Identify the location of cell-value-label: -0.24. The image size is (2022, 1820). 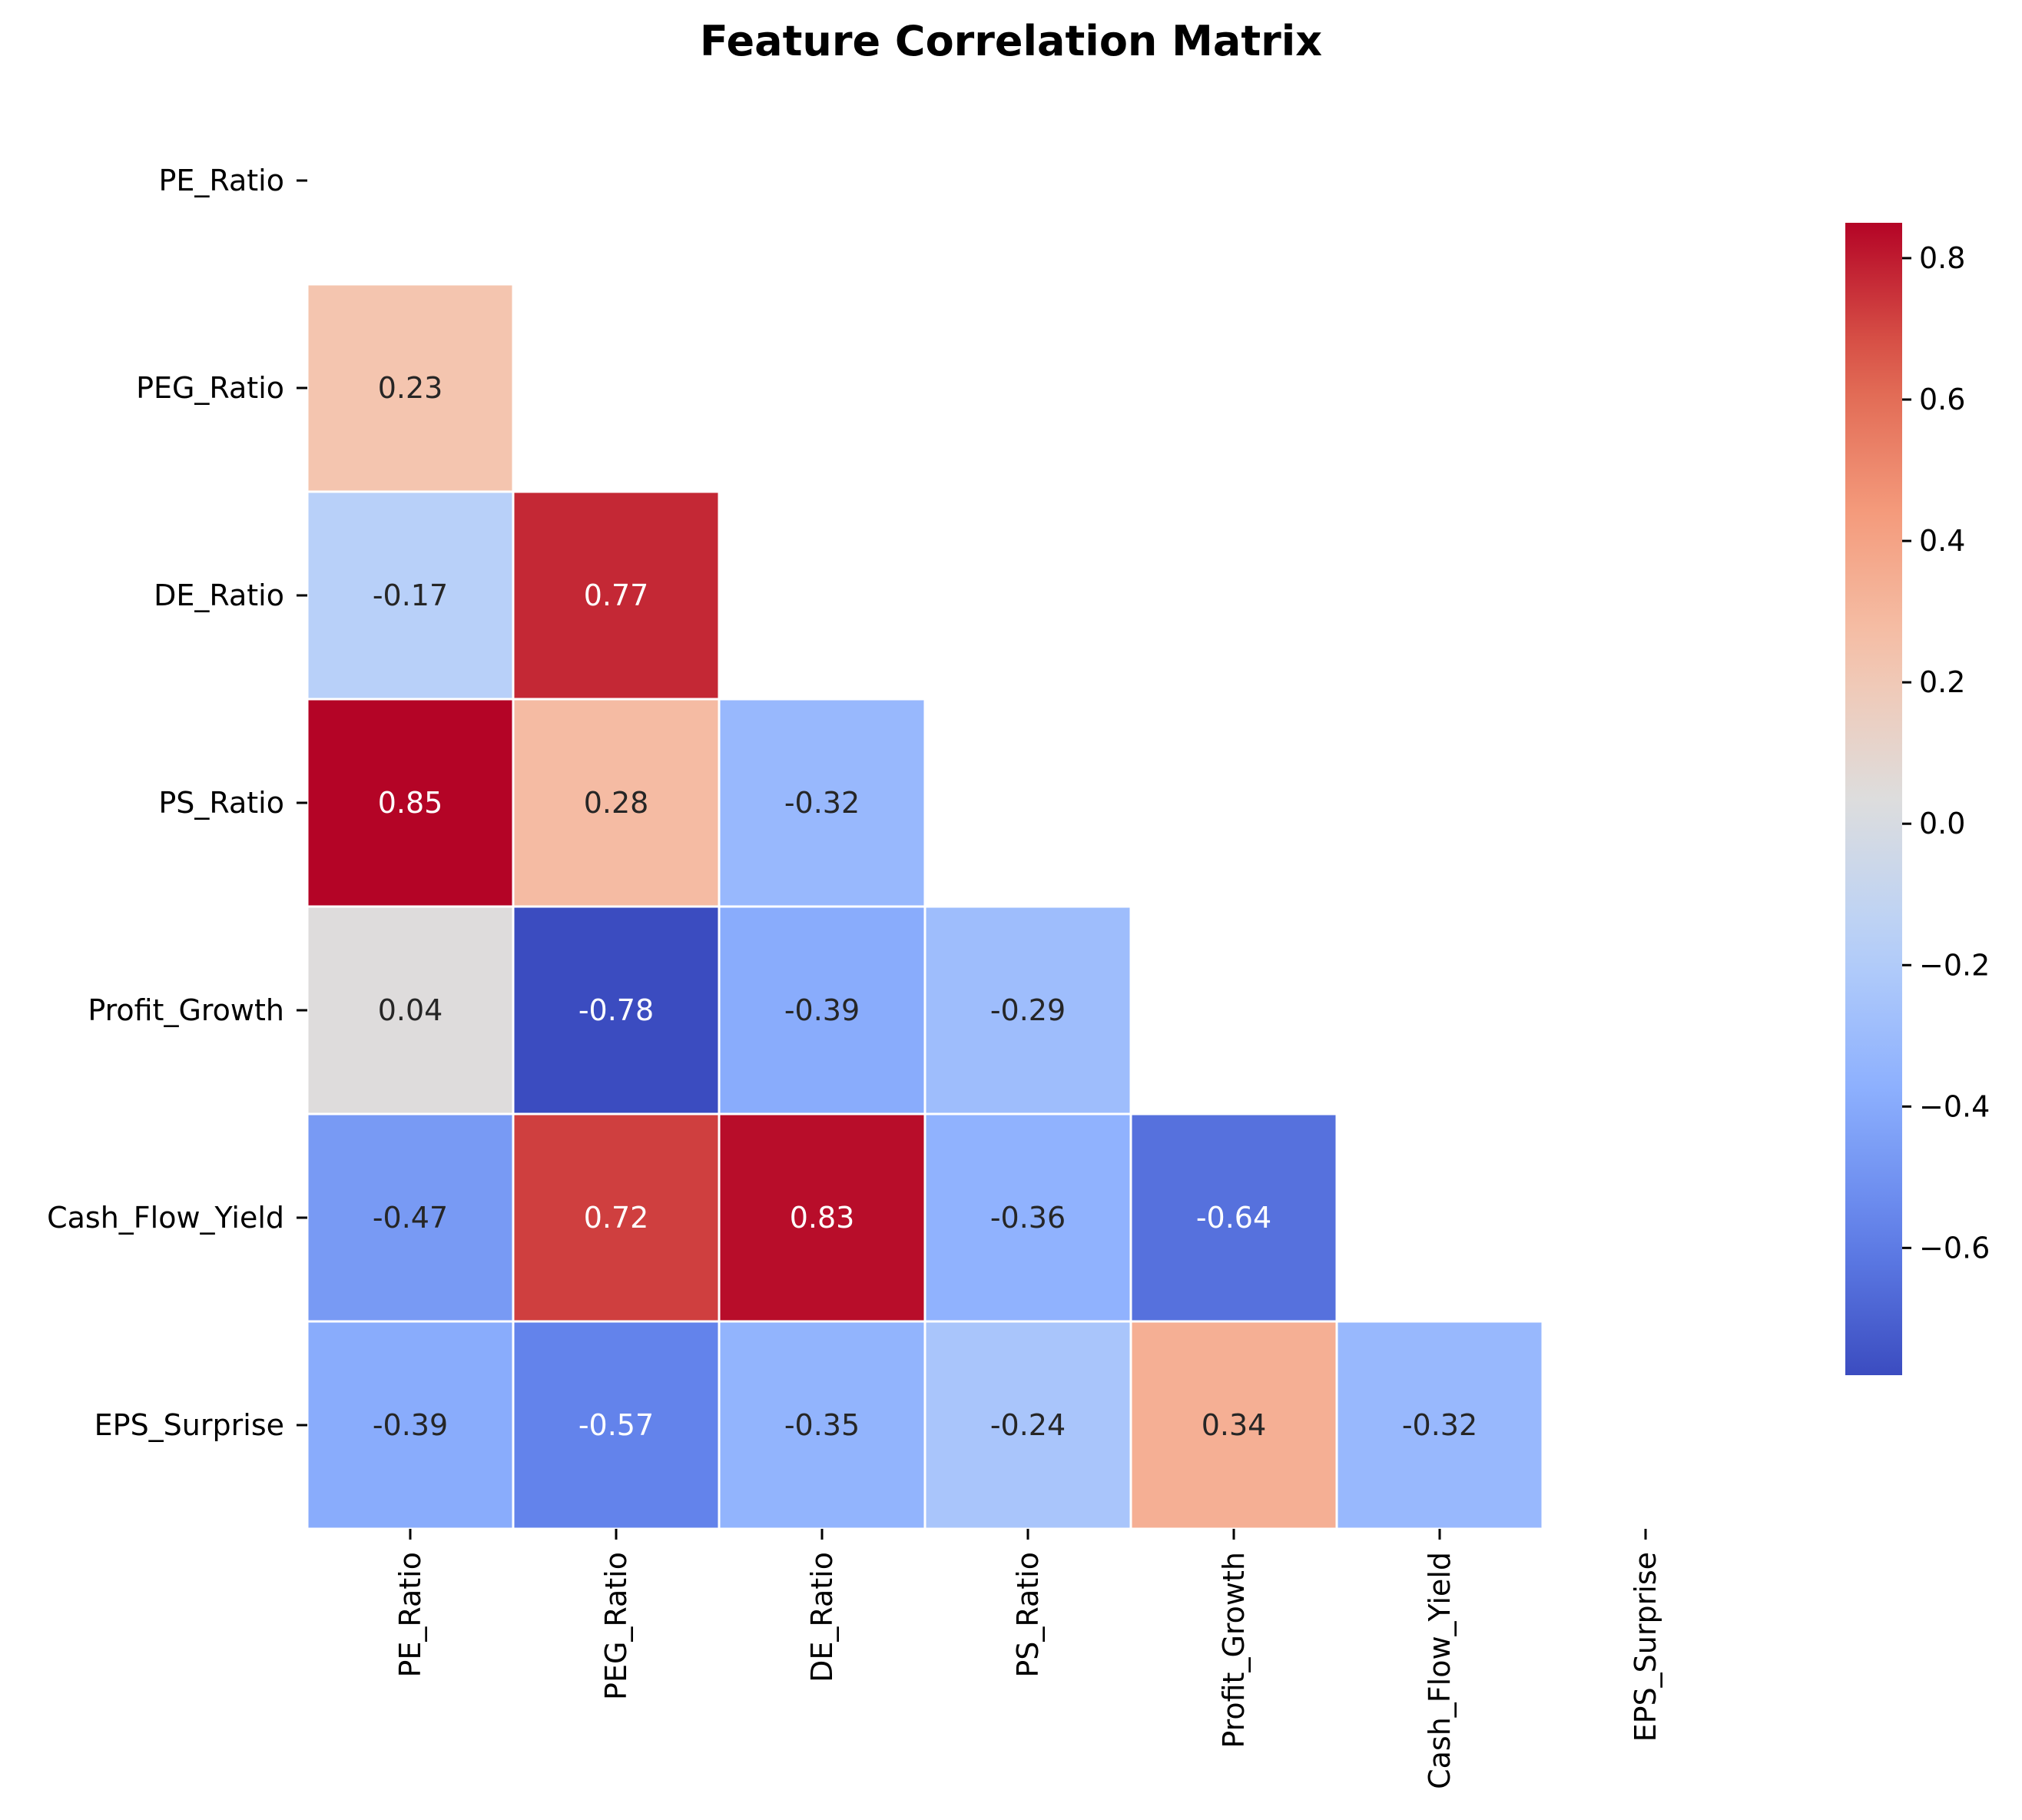
(1028, 1425).